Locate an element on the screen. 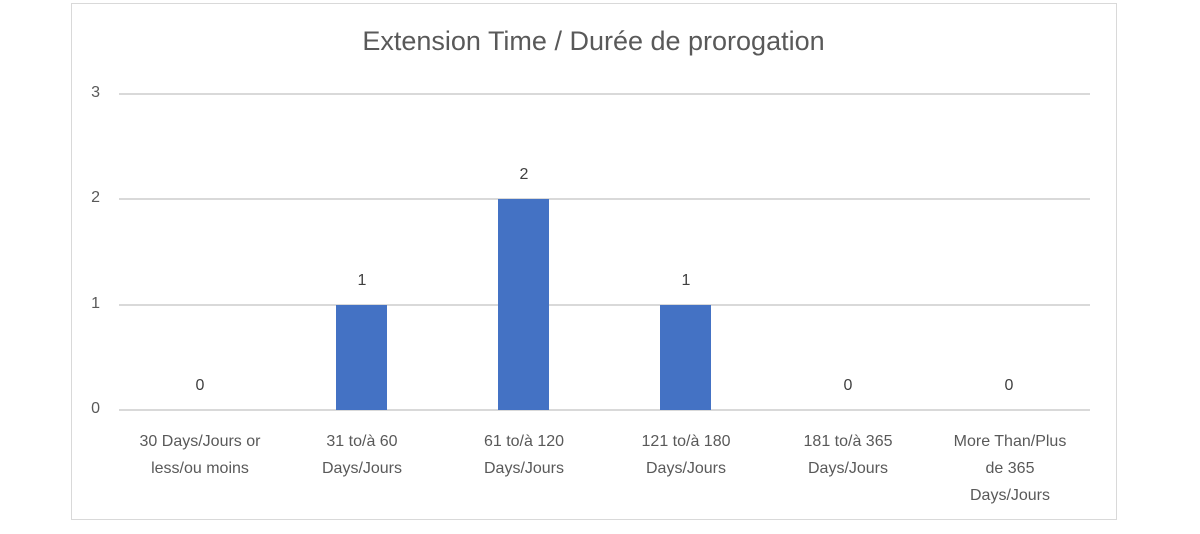 The image size is (1200, 534). data-label-2: 2 is located at coordinates (524, 174).